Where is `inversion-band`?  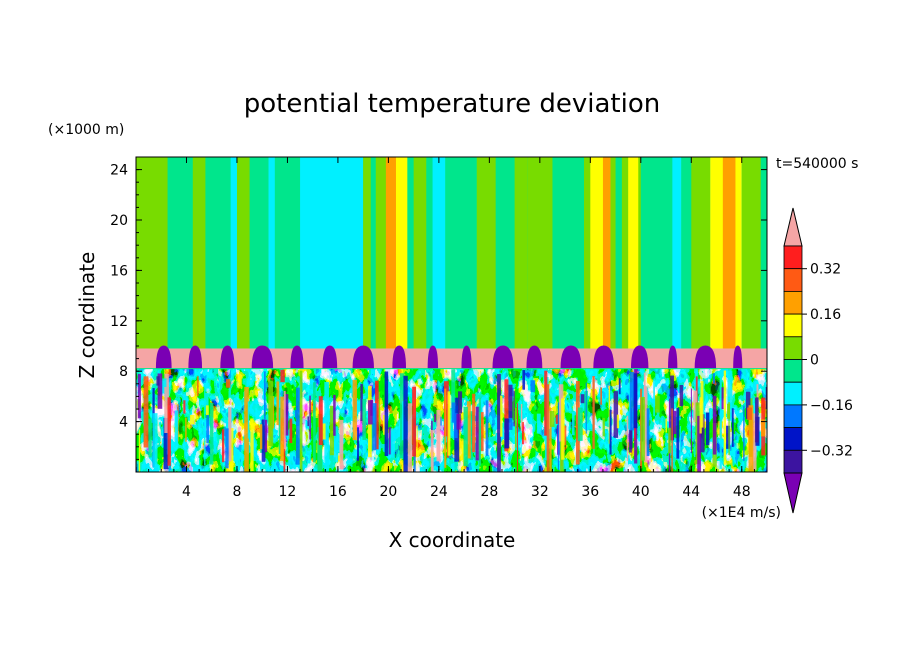
inversion-band is located at coordinates (451, 357).